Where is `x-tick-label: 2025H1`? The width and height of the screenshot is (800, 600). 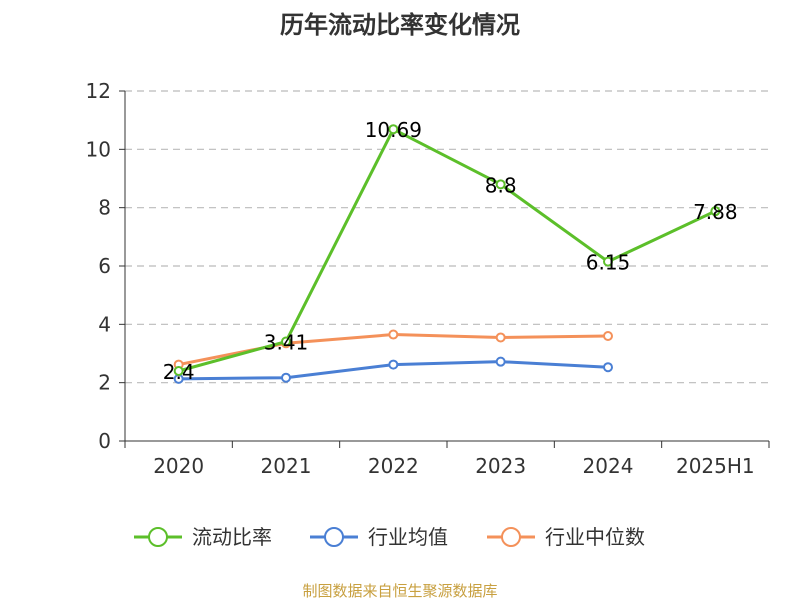 x-tick-label: 2025H1 is located at coordinates (715, 466).